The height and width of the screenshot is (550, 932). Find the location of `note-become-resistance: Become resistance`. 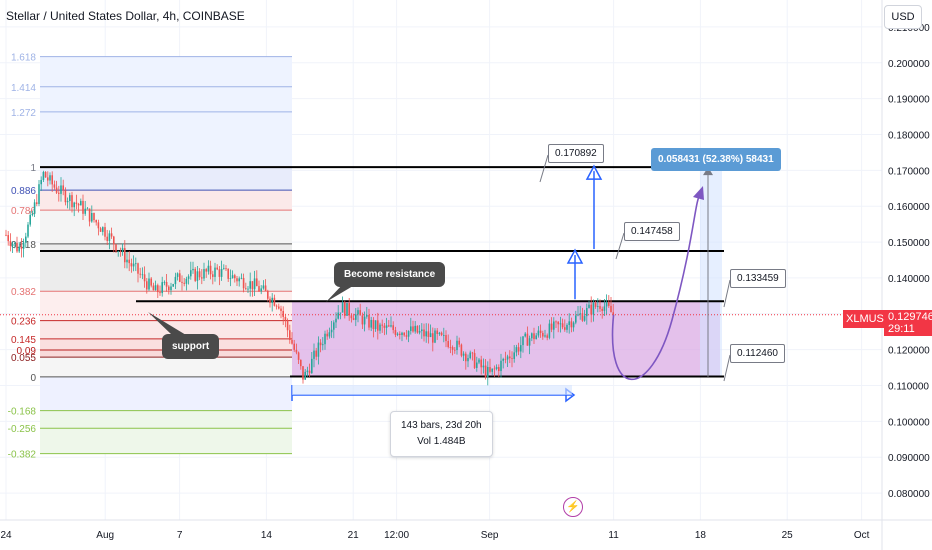

note-become-resistance: Become resistance is located at coordinates (390, 274).